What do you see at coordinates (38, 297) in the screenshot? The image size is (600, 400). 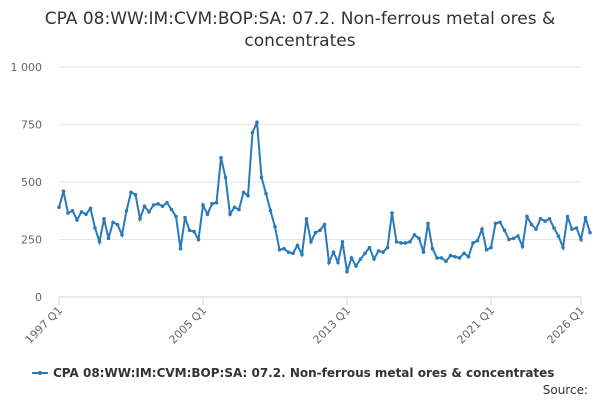 I see `y-tick-label: 0` at bounding box center [38, 297].